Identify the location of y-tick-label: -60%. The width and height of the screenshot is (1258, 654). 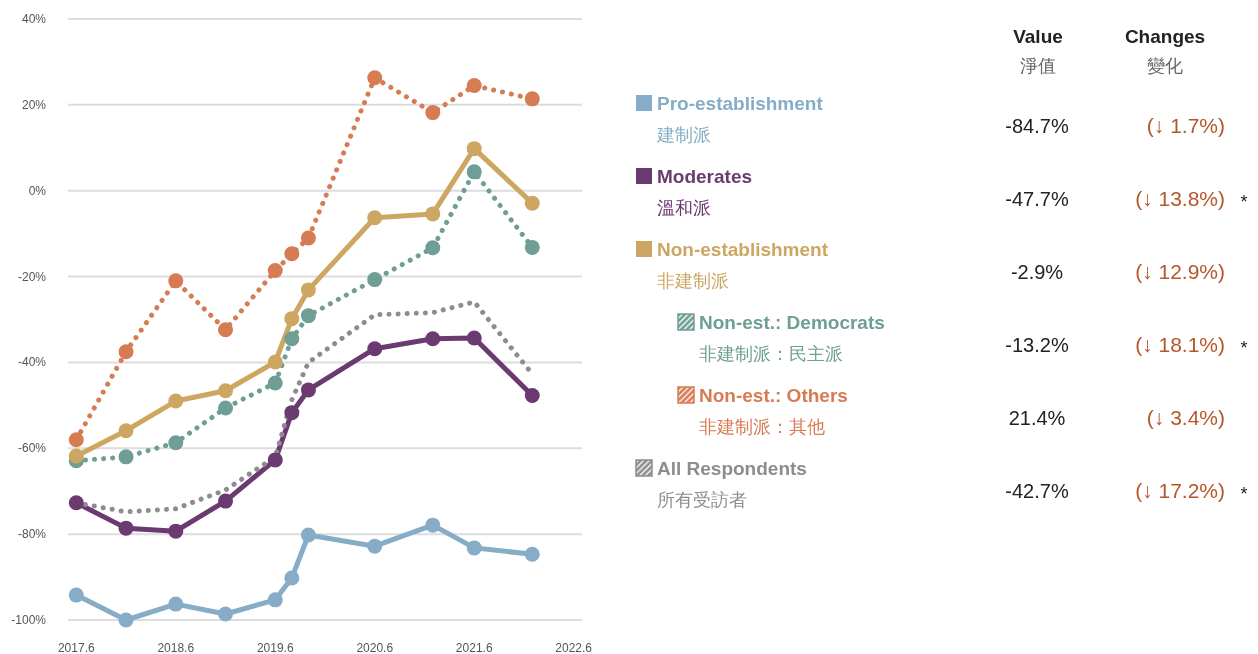
(32, 448).